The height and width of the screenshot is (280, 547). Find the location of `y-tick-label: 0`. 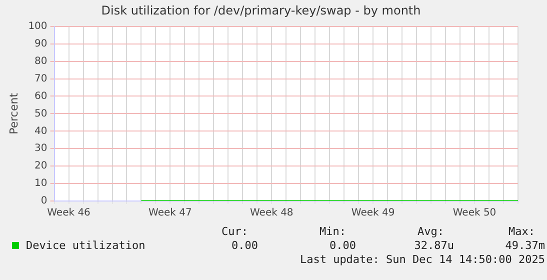

y-tick-label: 0 is located at coordinates (44, 201).